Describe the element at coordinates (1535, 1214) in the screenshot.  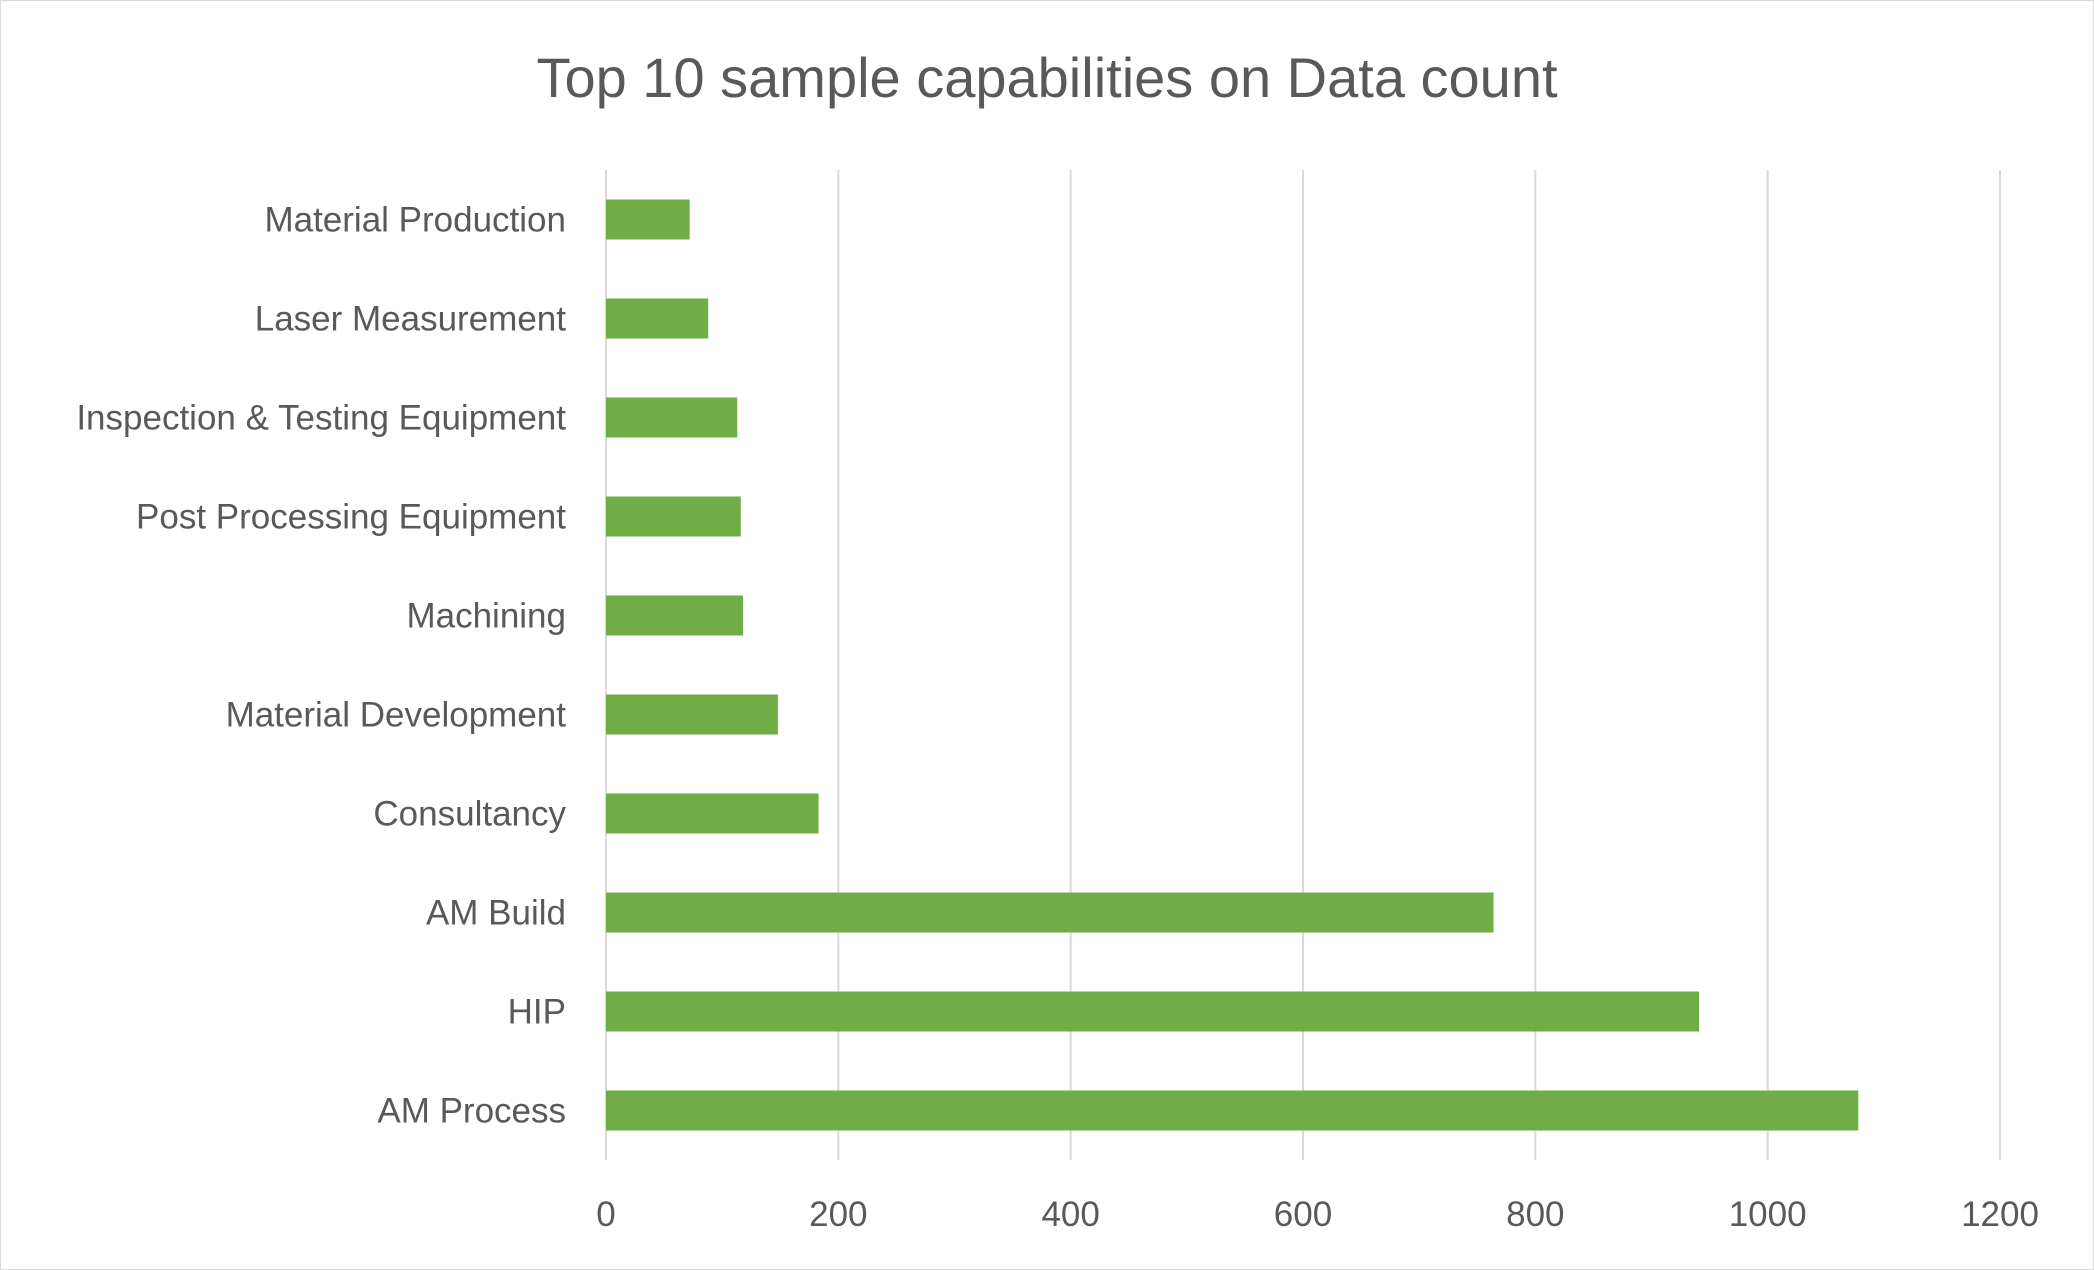
I see `x-tick-label: 800` at that location.